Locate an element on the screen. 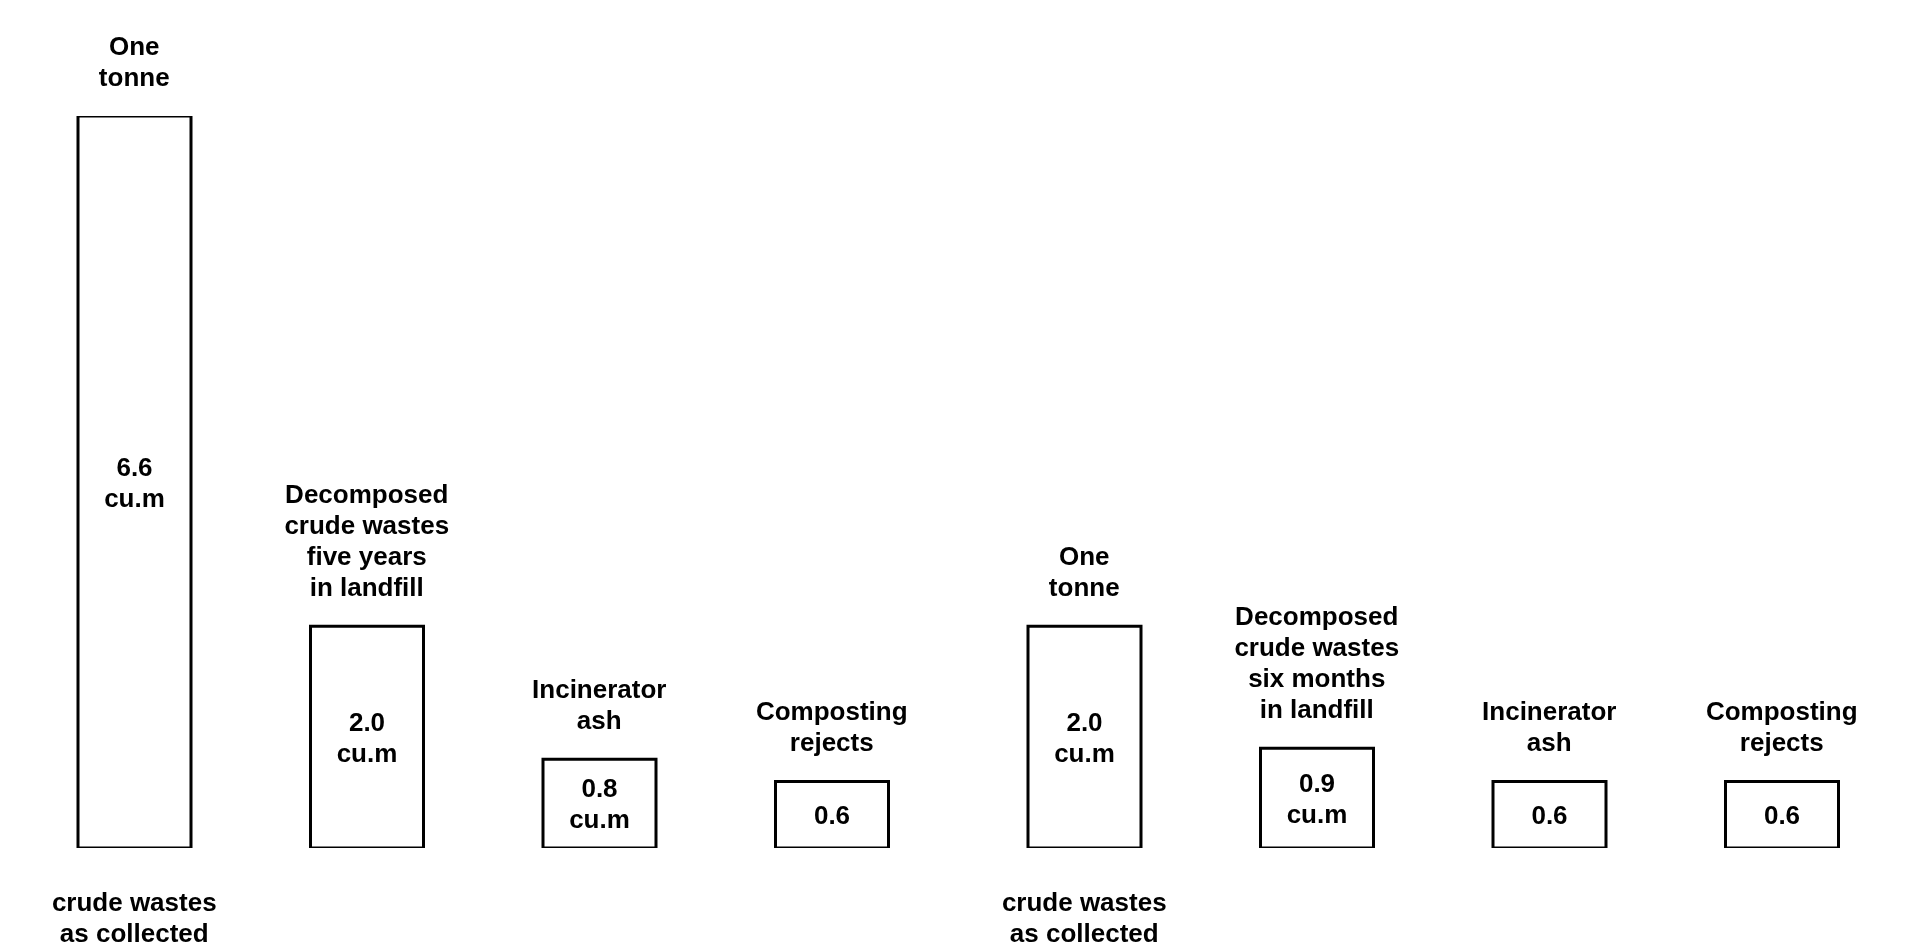 The width and height of the screenshot is (1911, 949). data-label: 6.6 cu.m is located at coordinates (134, 482).